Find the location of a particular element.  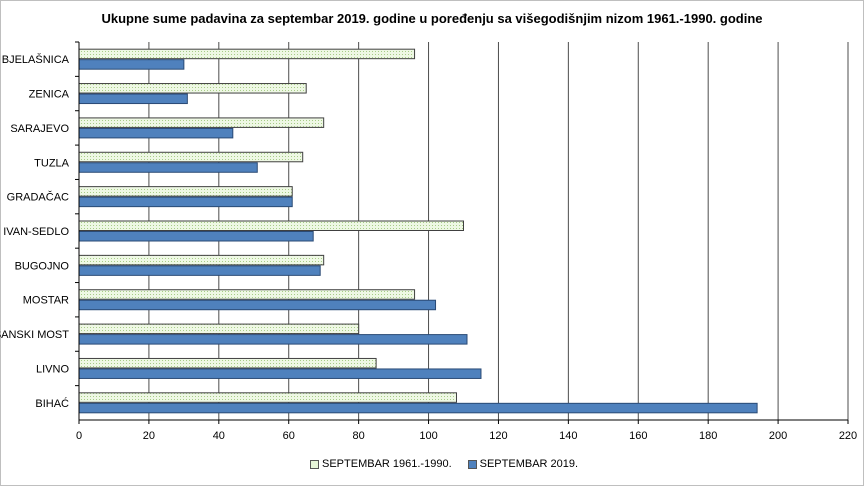

category-label: IVAN-SEDLO is located at coordinates (36, 232).